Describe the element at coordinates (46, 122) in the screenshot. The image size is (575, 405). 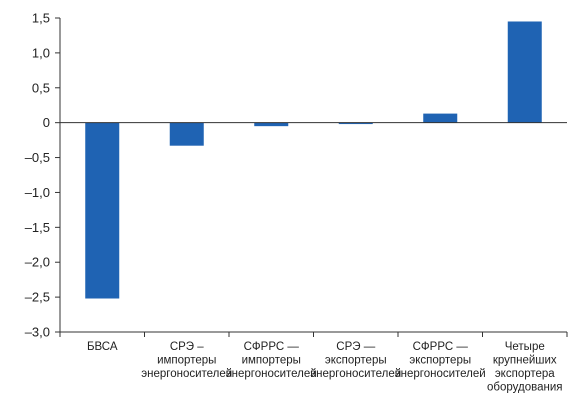
I see `y-tick-label: 0` at that location.